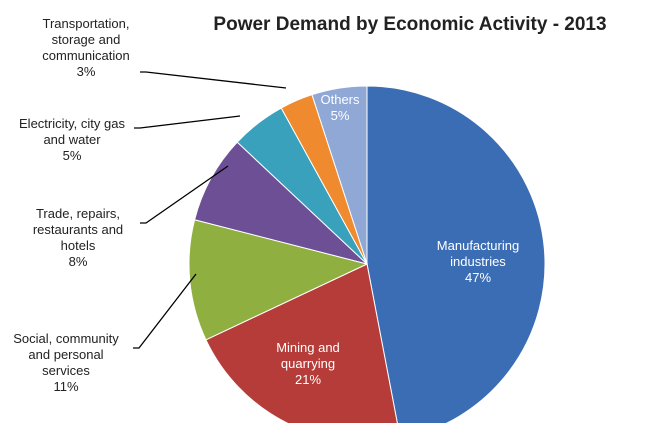  What do you see at coordinates (85, 39) in the screenshot?
I see `slice-label: Transportation, storage and communication` at bounding box center [85, 39].